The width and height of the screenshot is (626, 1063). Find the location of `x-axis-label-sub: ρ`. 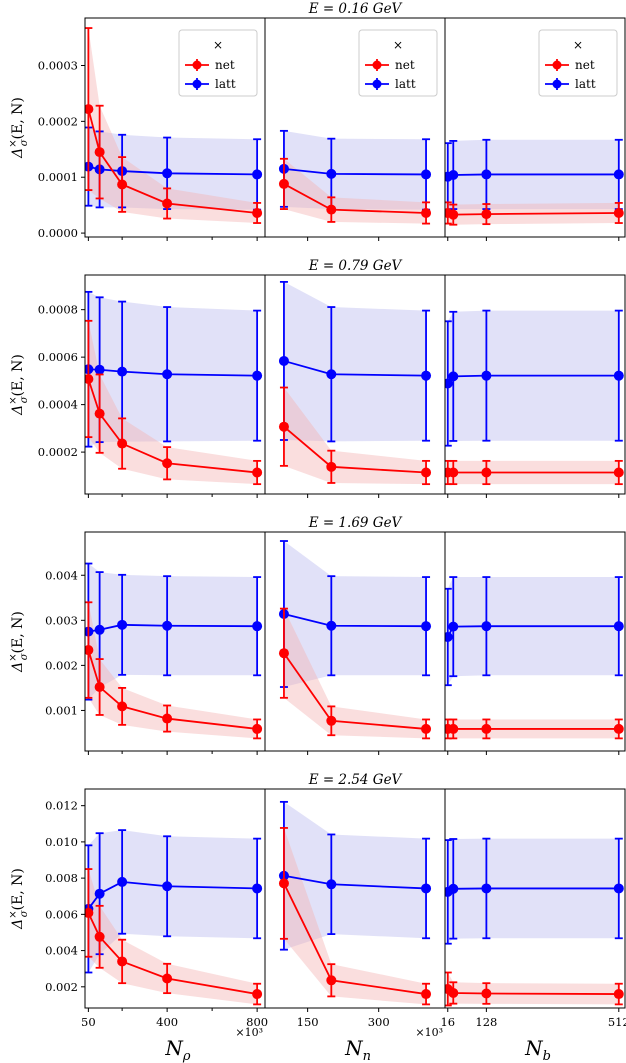

x-axis-label-sub: ρ is located at coordinates (186, 1056).